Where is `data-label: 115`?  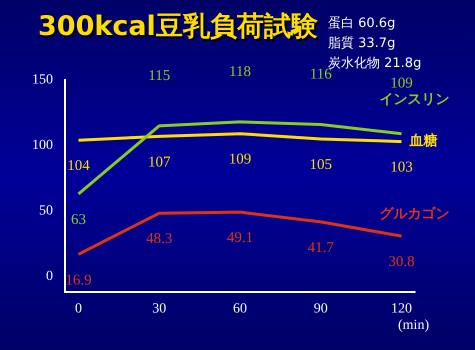 data-label: 115 is located at coordinates (159, 76).